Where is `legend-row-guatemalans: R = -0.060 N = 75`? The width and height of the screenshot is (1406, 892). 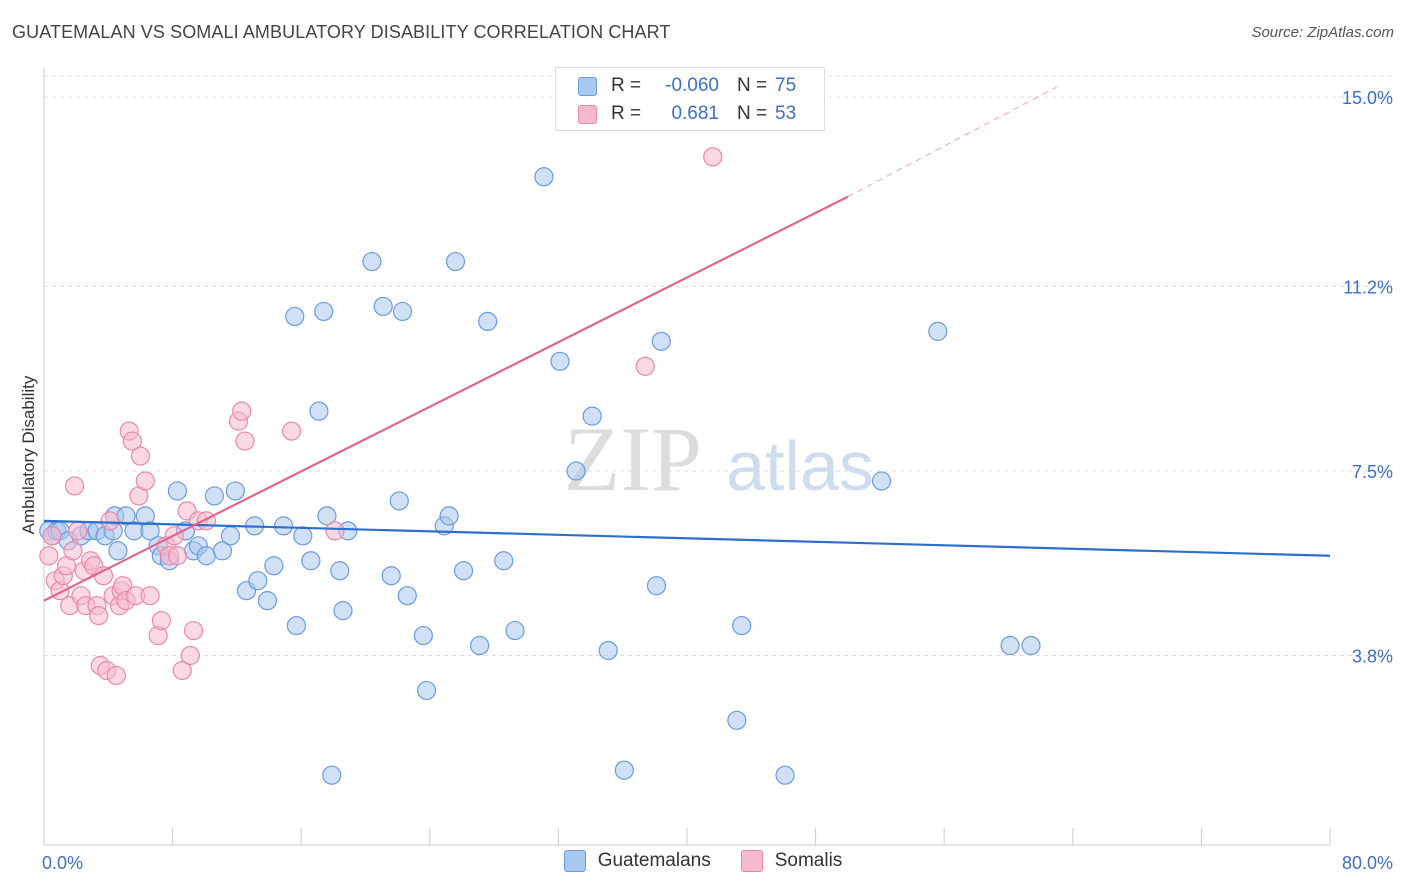
legend-row-guatemalans: R = -0.060 N = 75 is located at coordinates (687, 86).